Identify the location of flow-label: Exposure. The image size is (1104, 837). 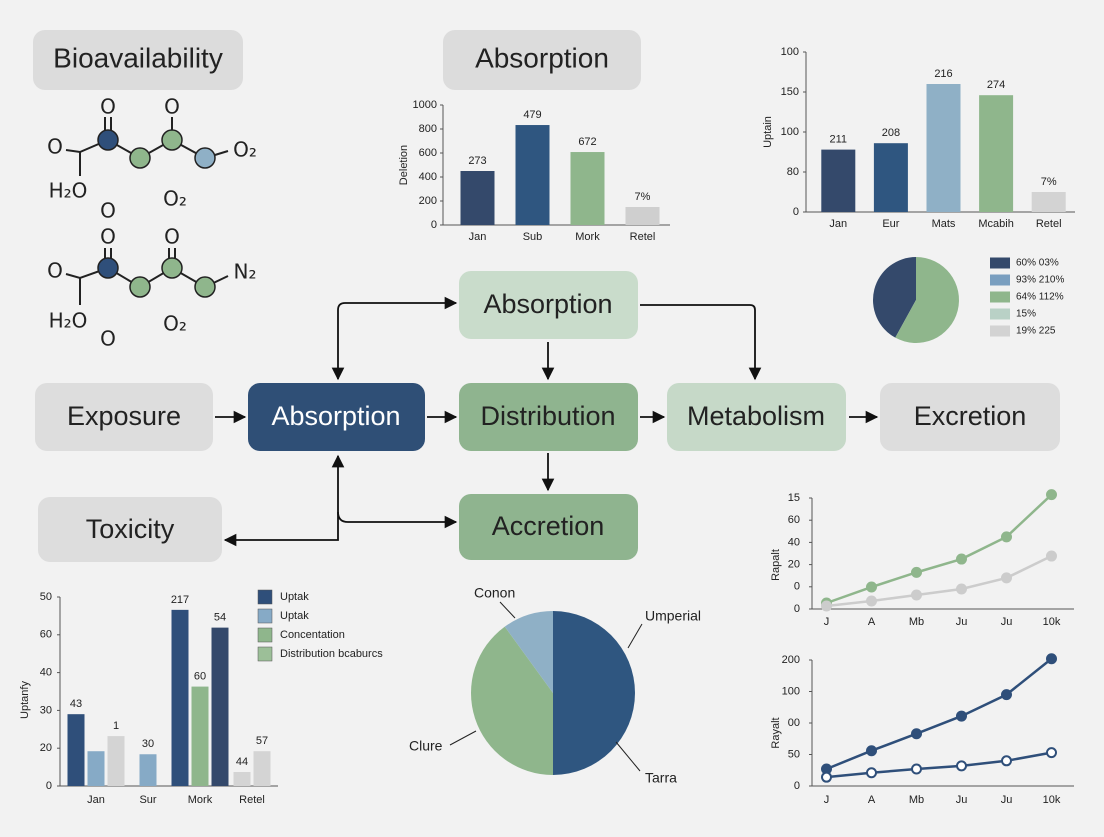
(124, 416).